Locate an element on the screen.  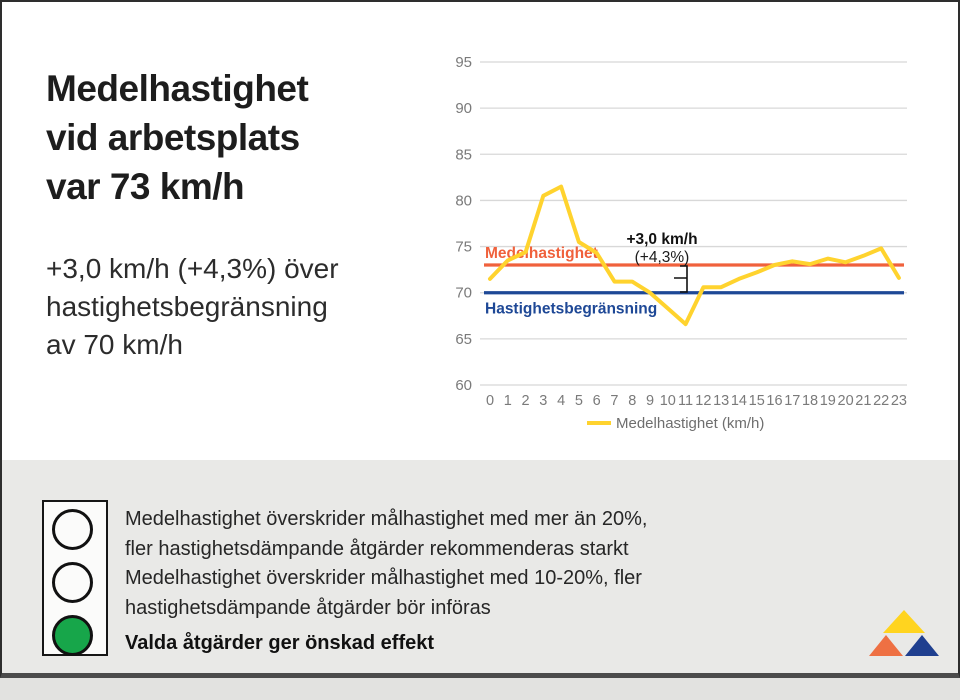
diff-annotation-line1: +3,0 km/h is located at coordinates (661, 239).